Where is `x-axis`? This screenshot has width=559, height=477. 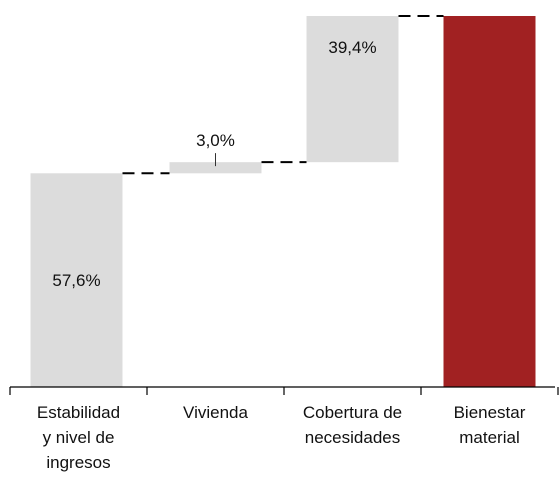
x-axis is located at coordinates (284, 391).